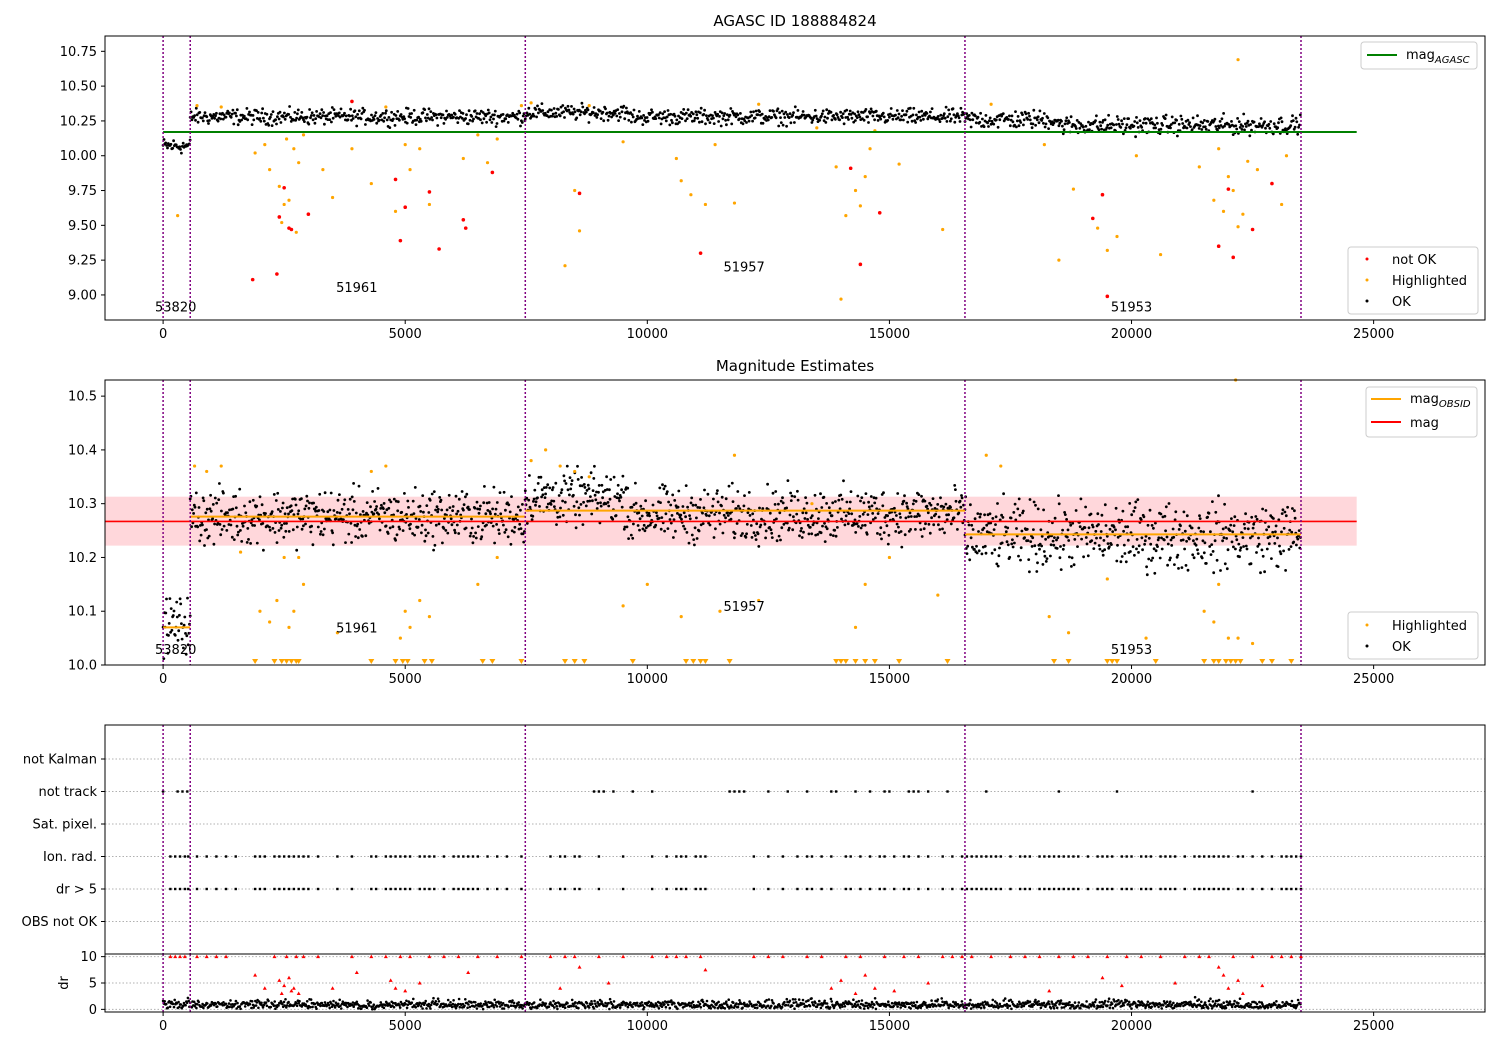  I want to click on legend-lines: magOBSID mag, so click(1421, 412).